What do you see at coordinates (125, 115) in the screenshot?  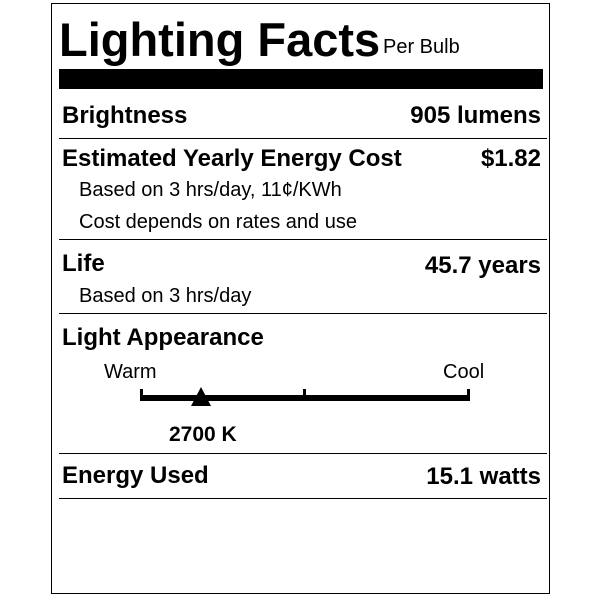 I see `brightness-label: Brightness` at bounding box center [125, 115].